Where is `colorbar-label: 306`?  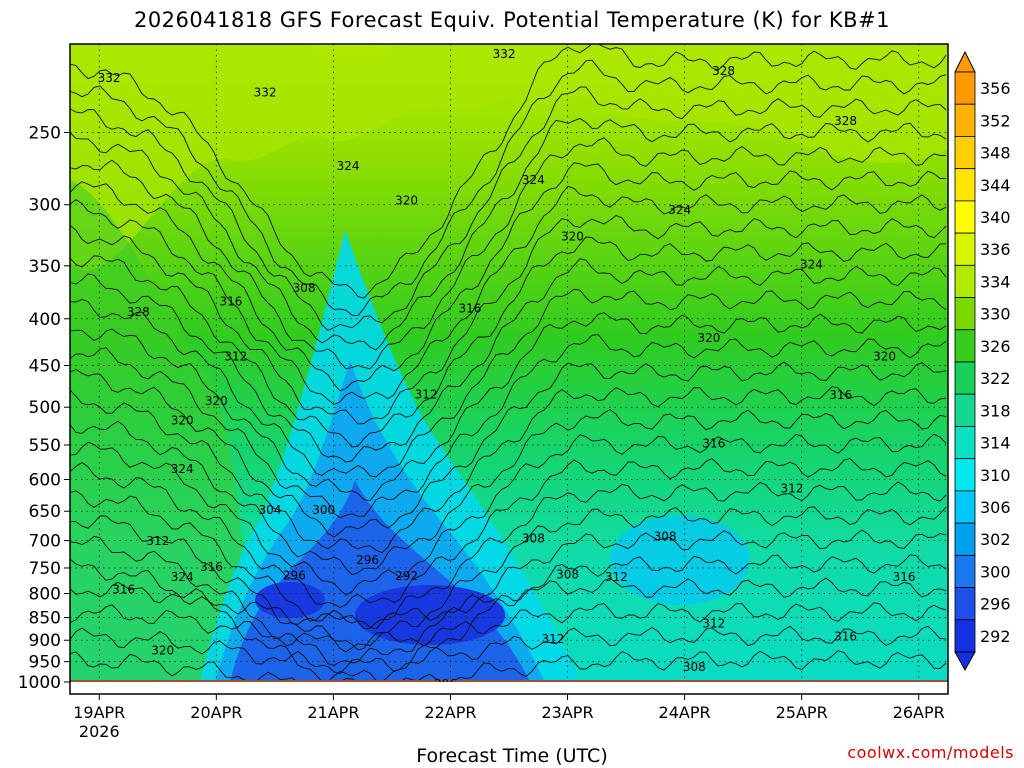
colorbar-label: 306 is located at coordinates (995, 507).